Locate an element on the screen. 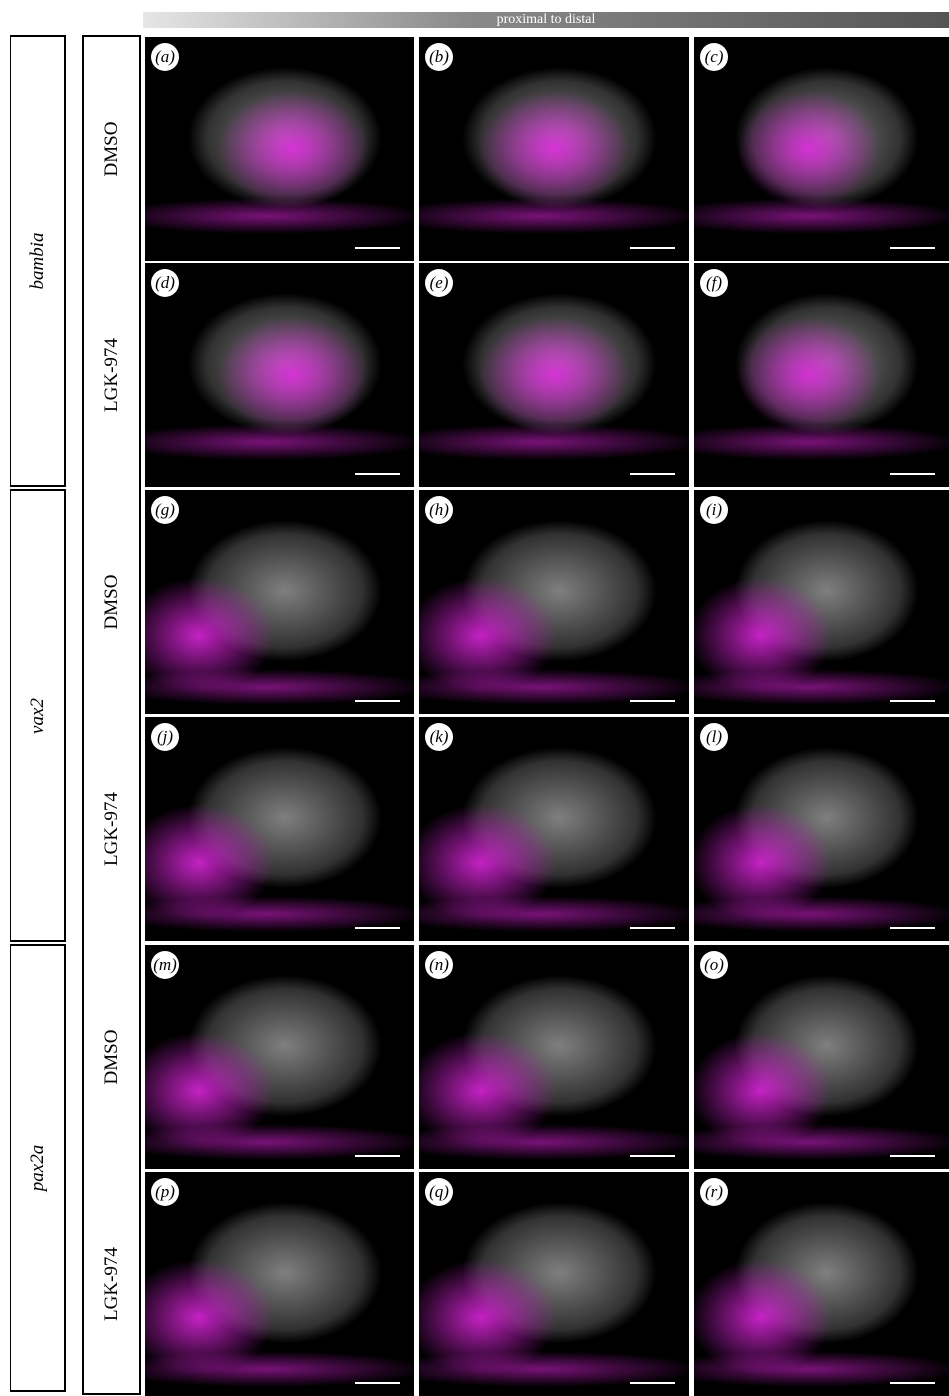 This screenshot has height=1396, width=949. image-panel: (i) is located at coordinates (821, 602).